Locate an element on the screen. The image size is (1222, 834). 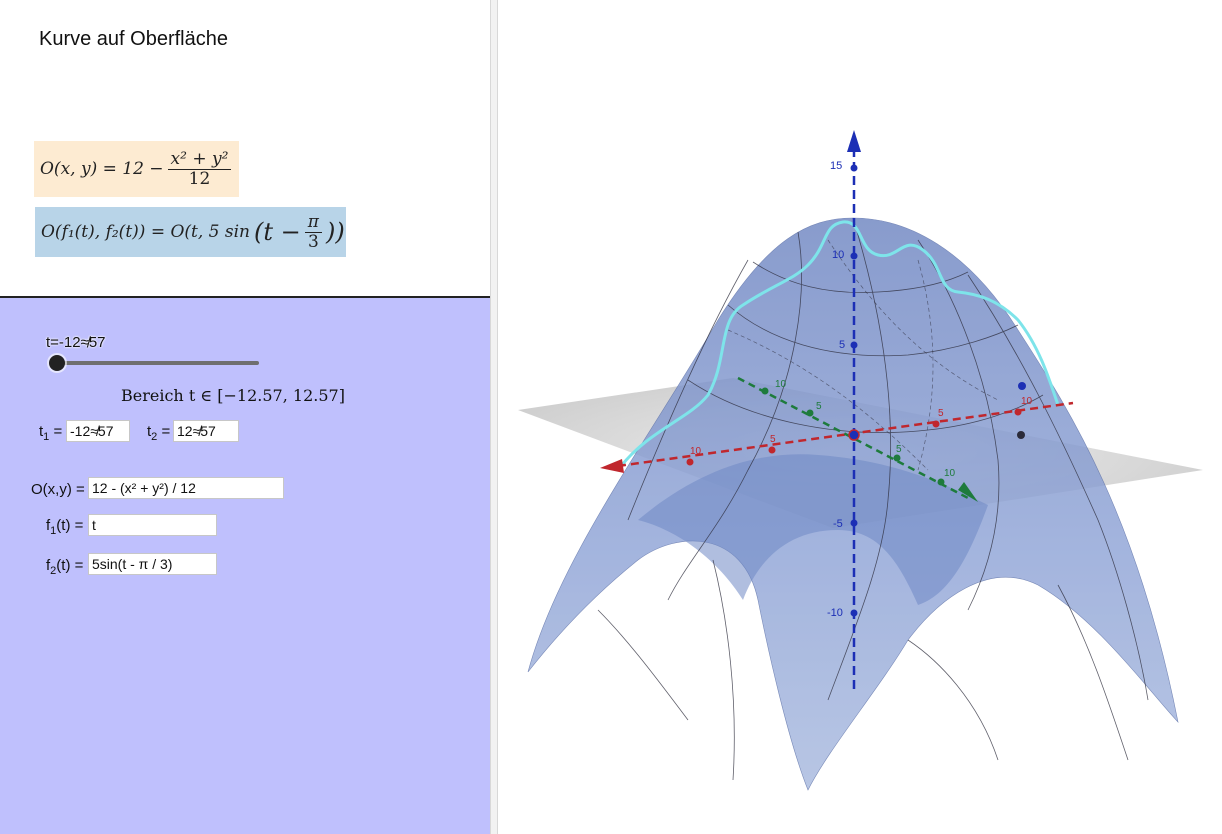
f1-label: f1(t) = is located at coordinates (64, 527).